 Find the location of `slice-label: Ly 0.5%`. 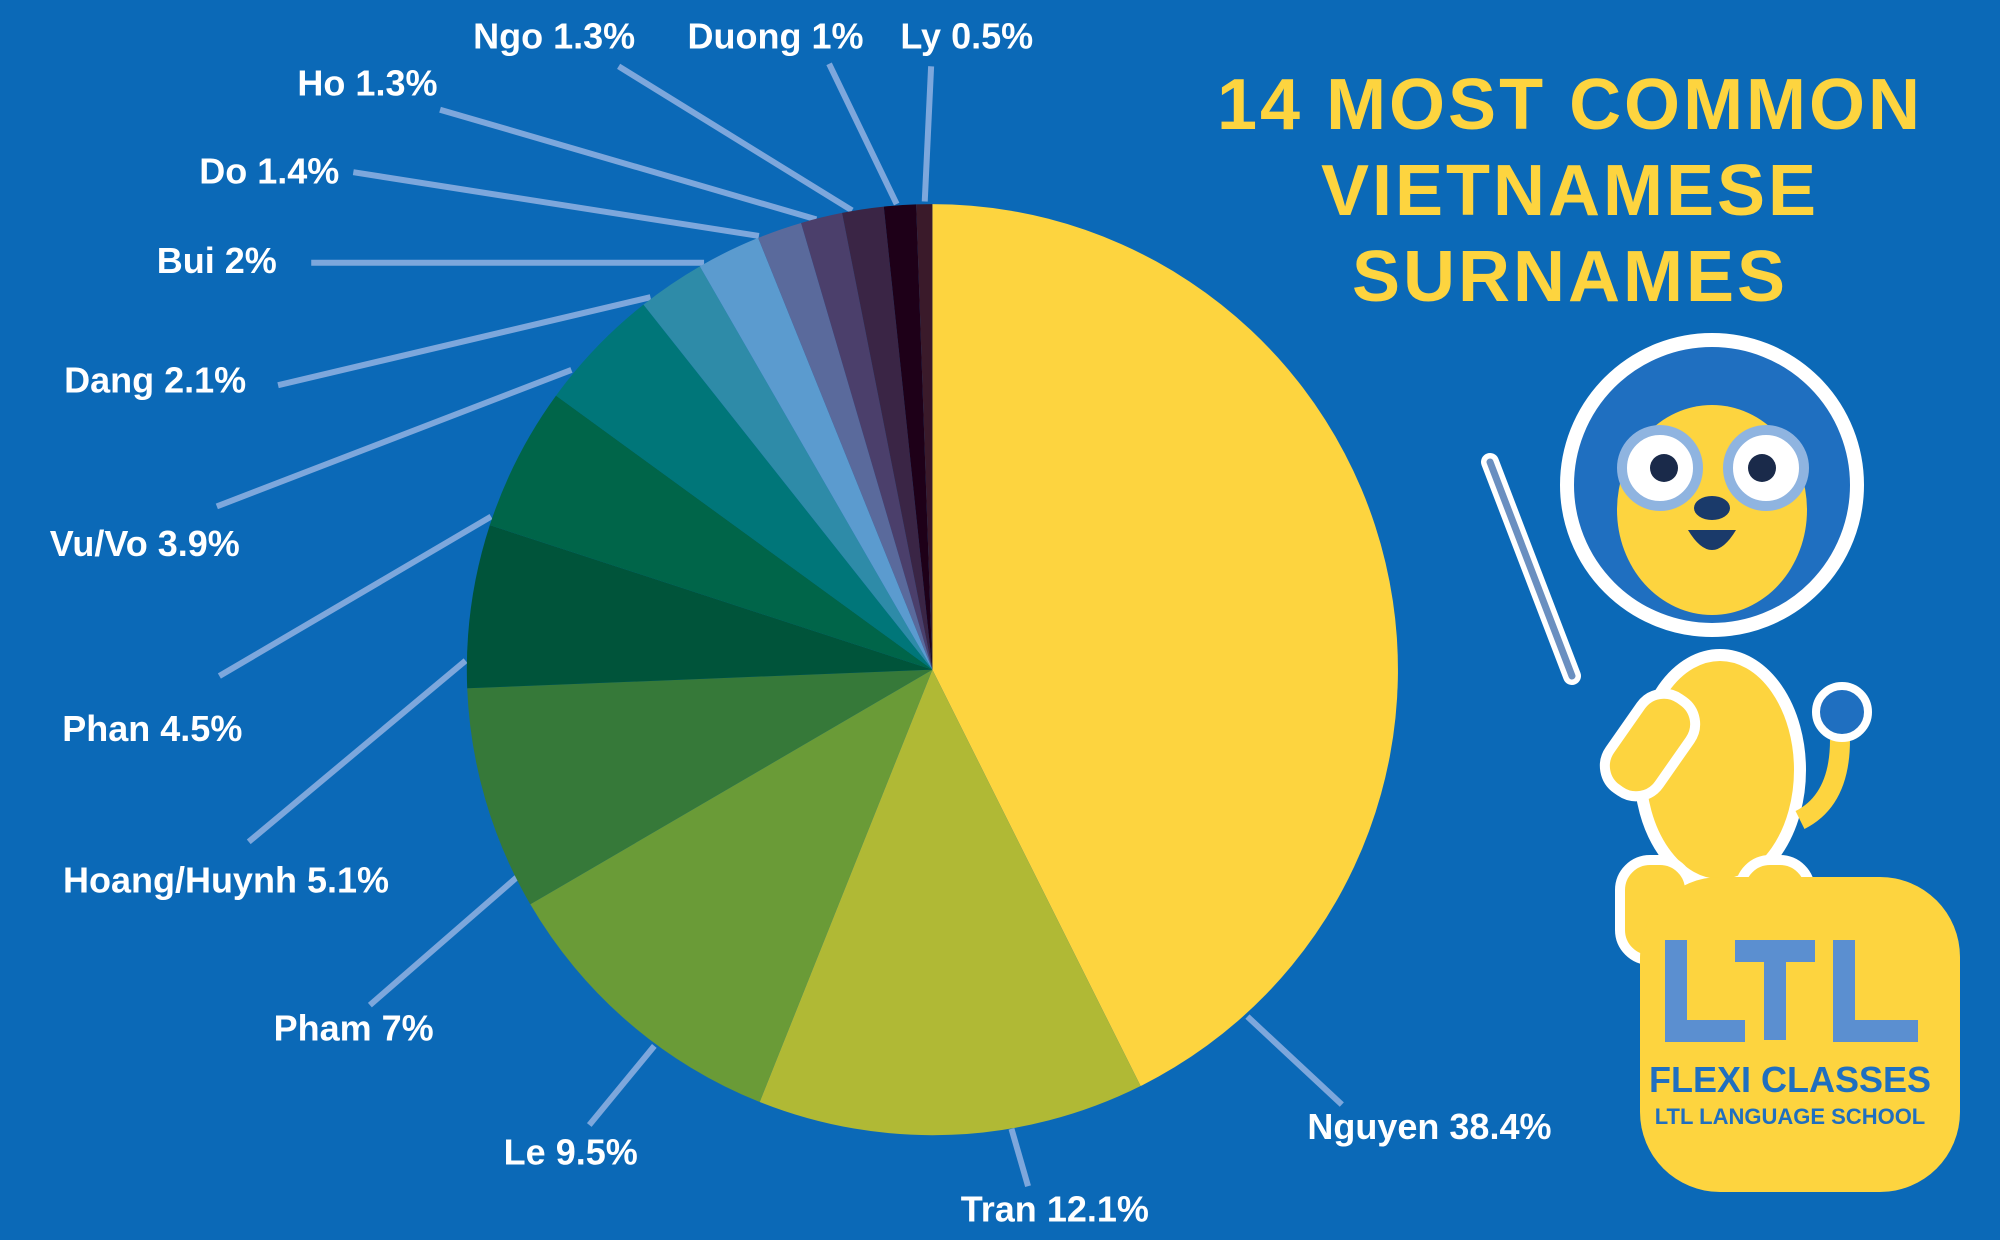

slice-label: Ly 0.5% is located at coordinates (966, 35).